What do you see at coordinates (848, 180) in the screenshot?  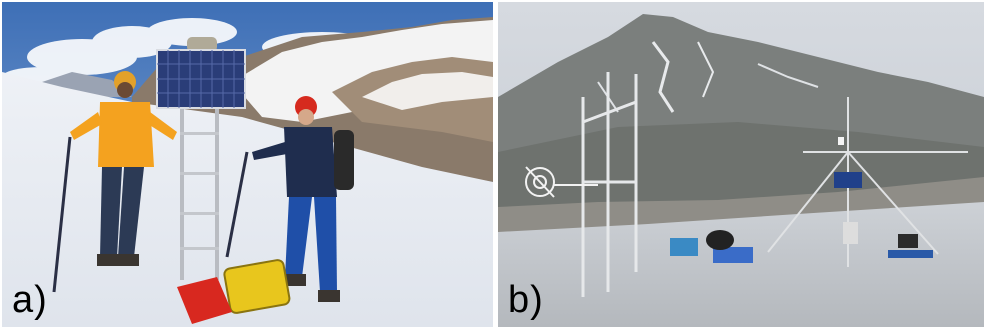 I see `small-solar-panel` at bounding box center [848, 180].